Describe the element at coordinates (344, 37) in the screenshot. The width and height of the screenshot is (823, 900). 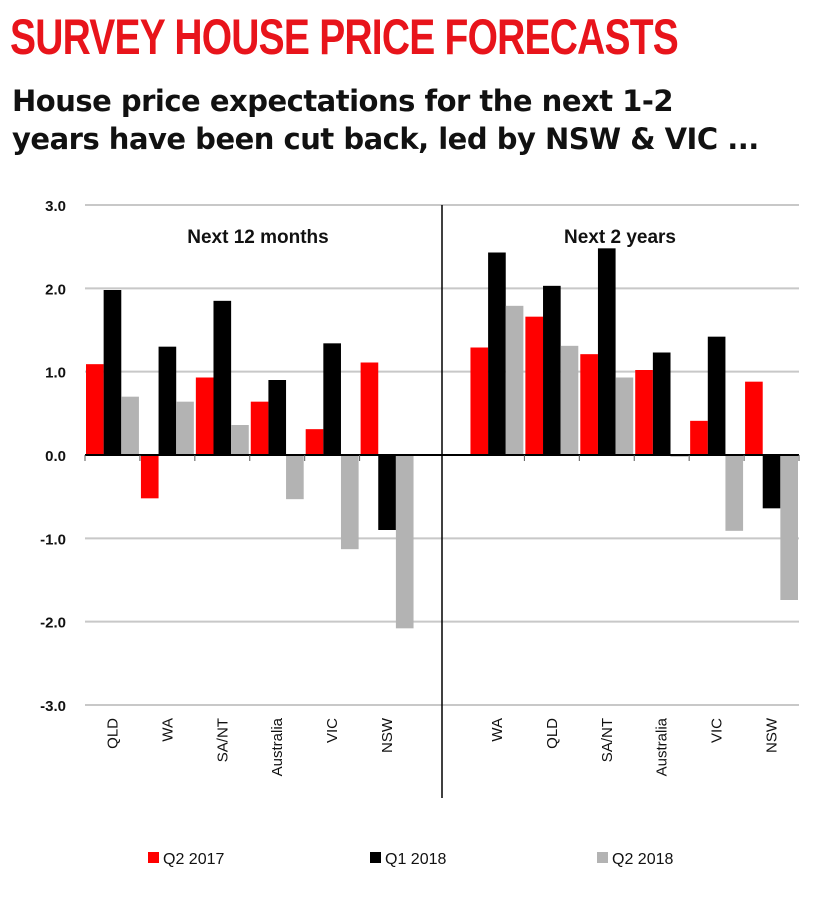
I see `chart-title: SURVEY HOUSE PRICE FORECASTS` at that location.